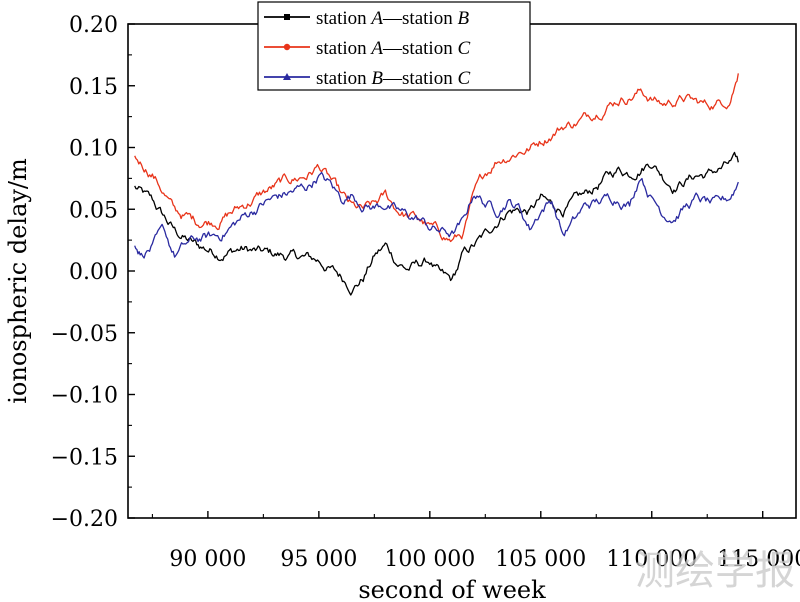  Describe the element at coordinates (93, 272) in the screenshot. I see `y-tick-label: 0.00` at that location.